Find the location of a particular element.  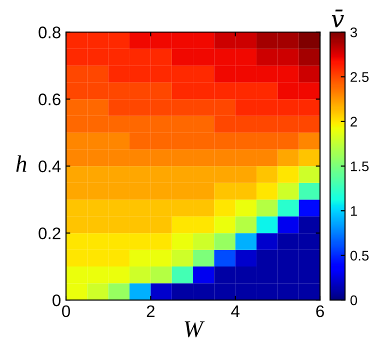

color-bar-label: 0 is located at coordinates (354, 300).